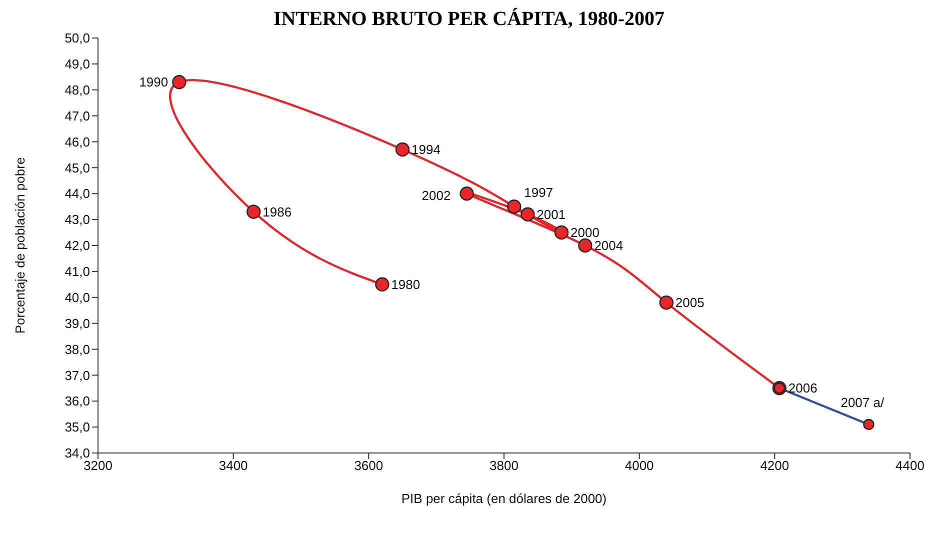 This screenshot has height=541, width=938. What do you see at coordinates (77, 401) in the screenshot?
I see `y-tick-label: 36,0` at bounding box center [77, 401].